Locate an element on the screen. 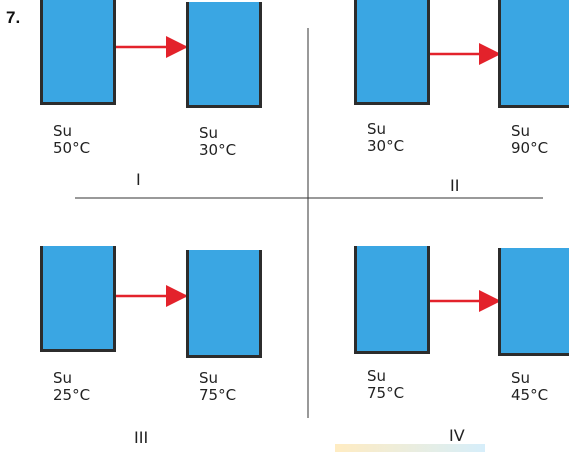 The height and width of the screenshot is (452, 569). beaker-quadrant-4-left is located at coordinates (392, 300).